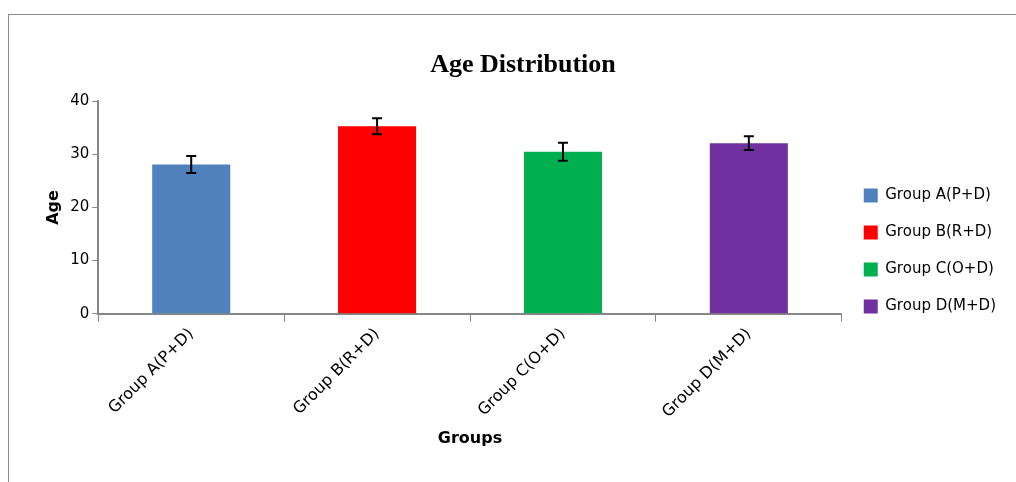 The height and width of the screenshot is (482, 1016). Describe the element at coordinates (938, 194) in the screenshot. I see `legend-label: Group A(P+D)` at that location.